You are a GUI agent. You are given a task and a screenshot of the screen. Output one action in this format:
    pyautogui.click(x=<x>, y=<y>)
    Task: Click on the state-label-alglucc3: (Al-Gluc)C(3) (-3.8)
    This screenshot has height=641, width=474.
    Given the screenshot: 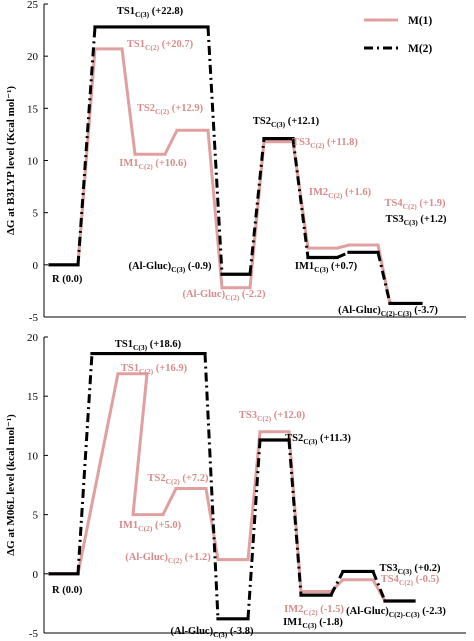 What is the action you would take?
    pyautogui.click(x=212, y=632)
    